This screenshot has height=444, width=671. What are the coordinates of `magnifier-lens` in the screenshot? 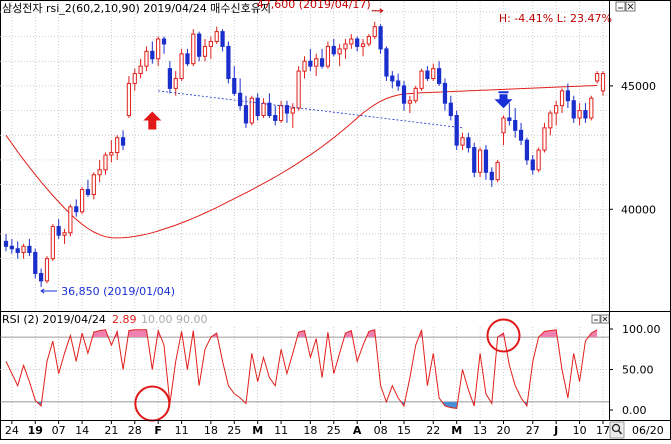 It's located at (616, 428).